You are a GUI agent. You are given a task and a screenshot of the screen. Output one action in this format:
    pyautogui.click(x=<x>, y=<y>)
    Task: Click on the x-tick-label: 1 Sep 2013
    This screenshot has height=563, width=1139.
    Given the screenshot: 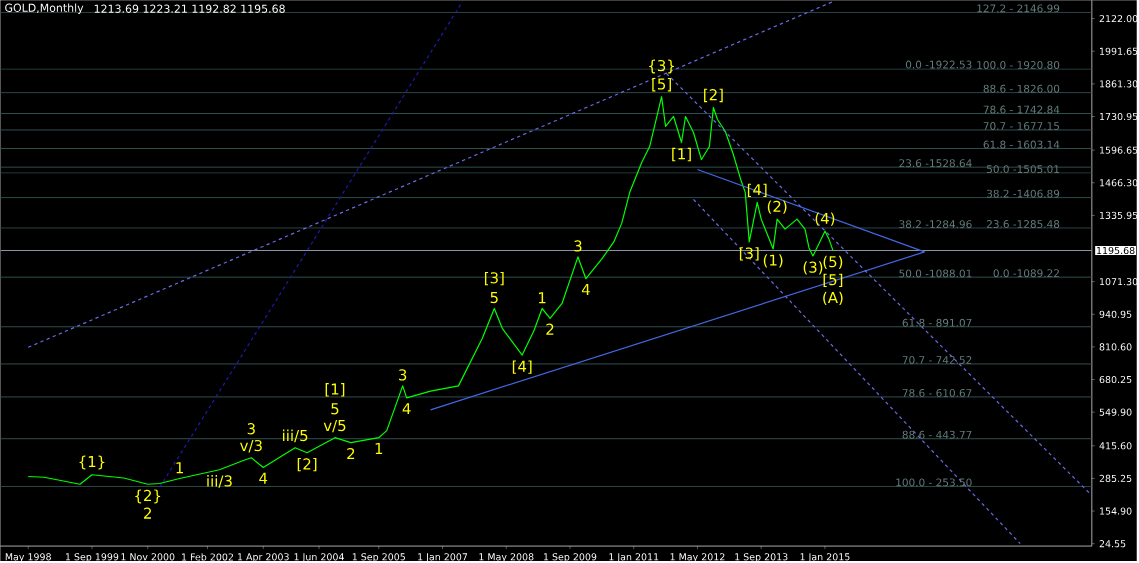 What is the action you would take?
    pyautogui.click(x=761, y=558)
    